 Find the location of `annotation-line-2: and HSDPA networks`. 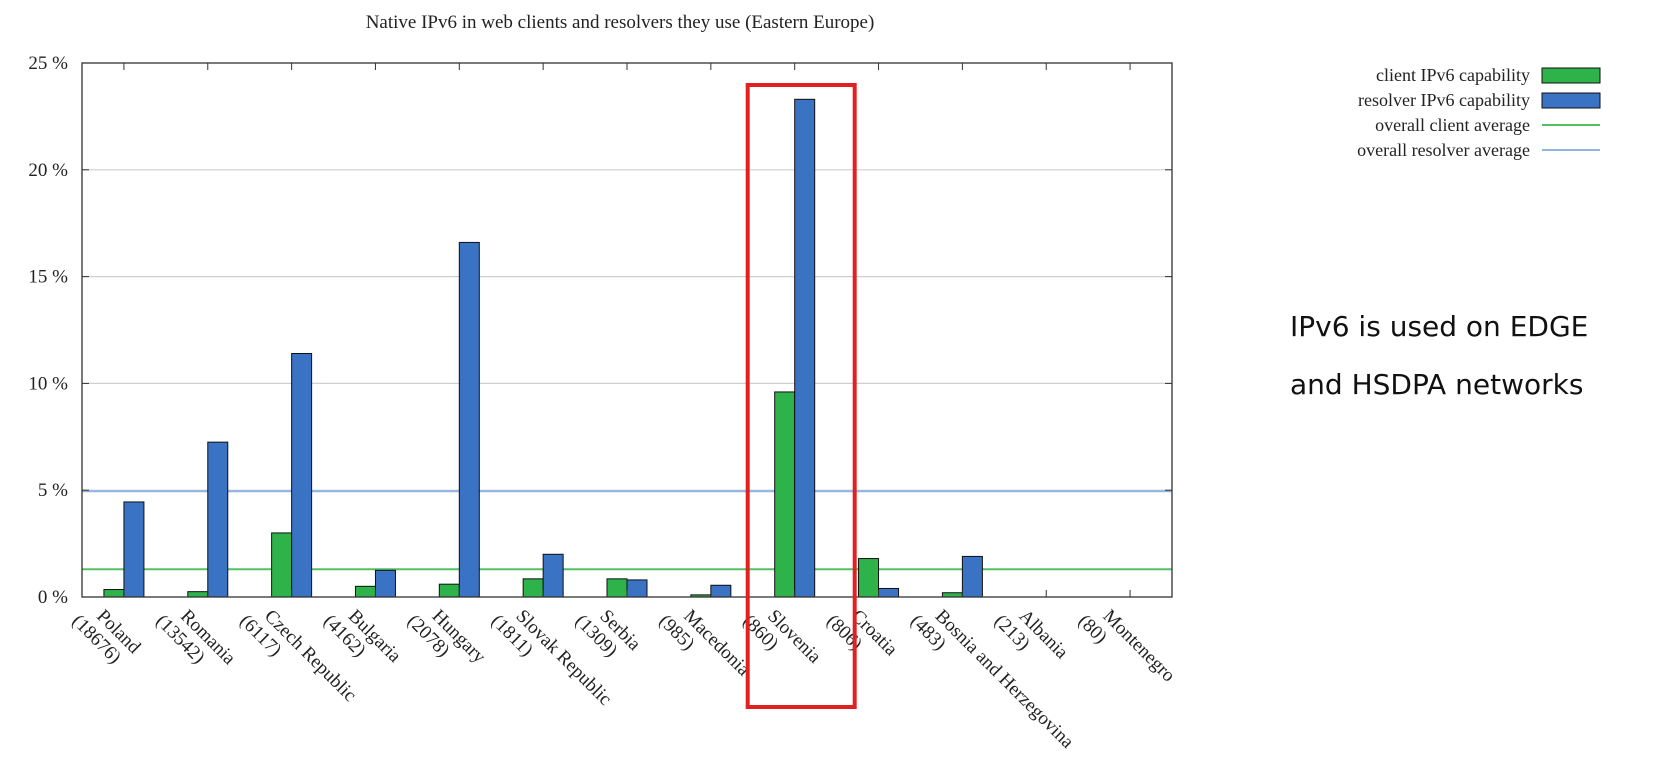

annotation-line-2: and HSDPA networks is located at coordinates (1437, 384).